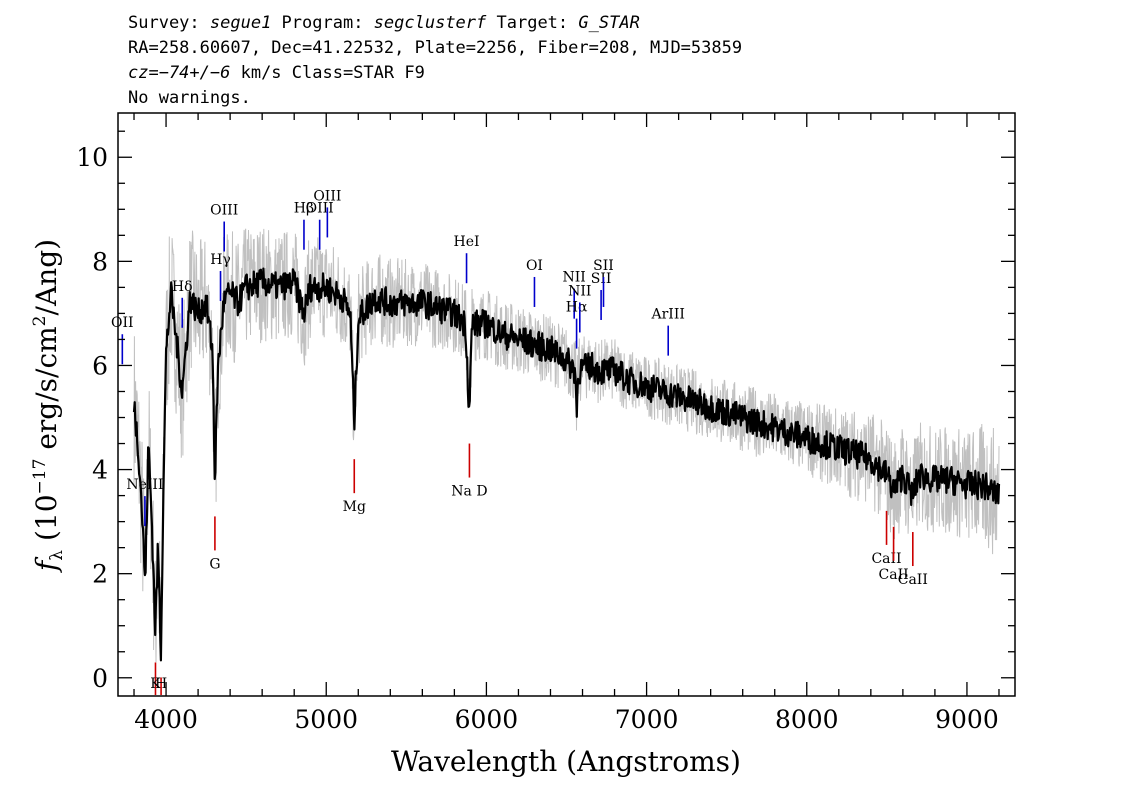 This screenshot has width=1134, height=810. Describe the element at coordinates (467, 242) in the screenshot. I see `emission-line-label: HeI` at that location.